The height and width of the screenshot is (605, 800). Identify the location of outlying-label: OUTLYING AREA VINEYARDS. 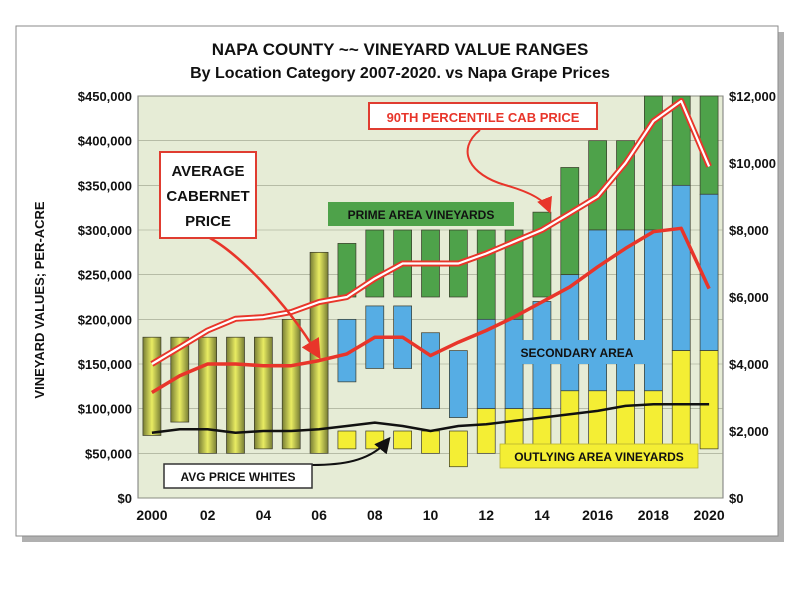
(599, 457).